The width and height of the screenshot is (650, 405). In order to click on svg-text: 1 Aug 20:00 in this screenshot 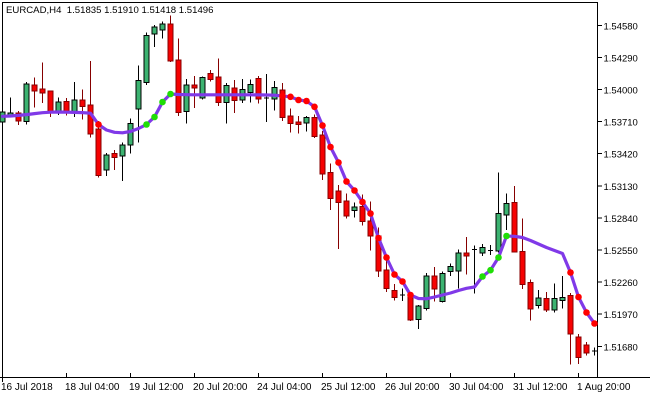, I will do `click(604, 387)`.